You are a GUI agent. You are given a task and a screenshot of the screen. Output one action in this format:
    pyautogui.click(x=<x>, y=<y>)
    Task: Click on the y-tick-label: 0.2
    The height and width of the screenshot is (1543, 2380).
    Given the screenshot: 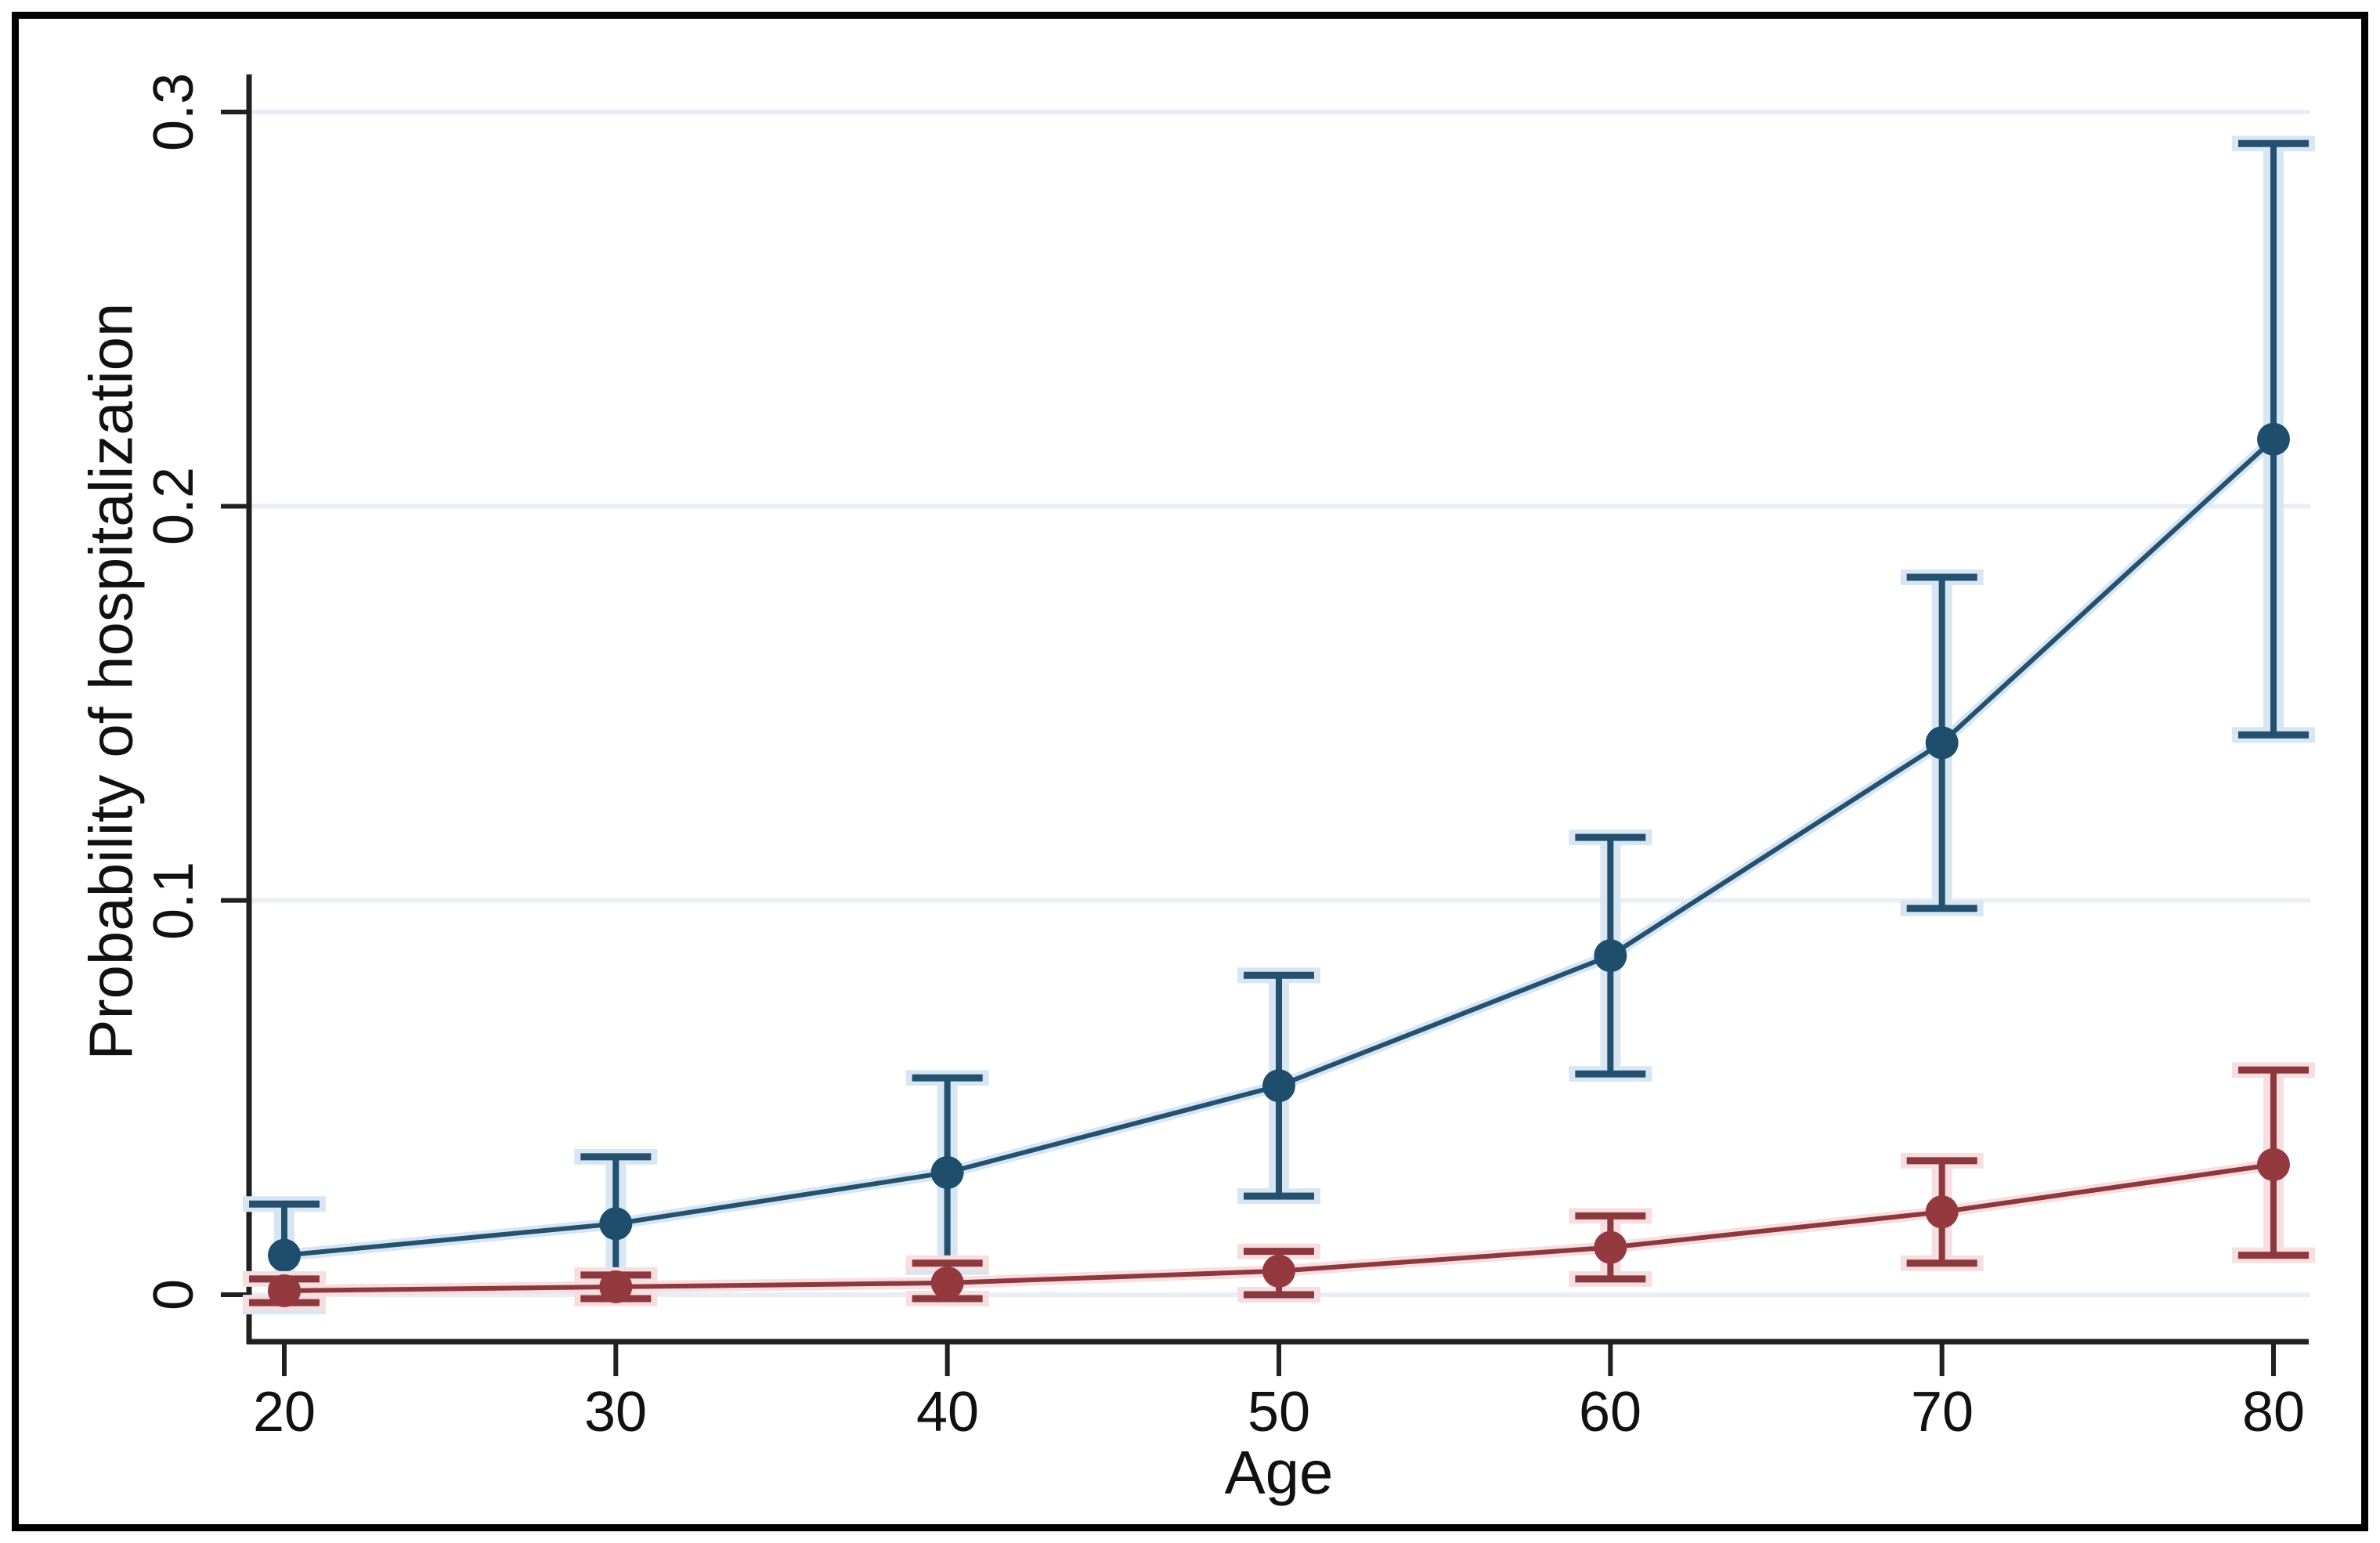 What is the action you would take?
    pyautogui.click(x=174, y=506)
    